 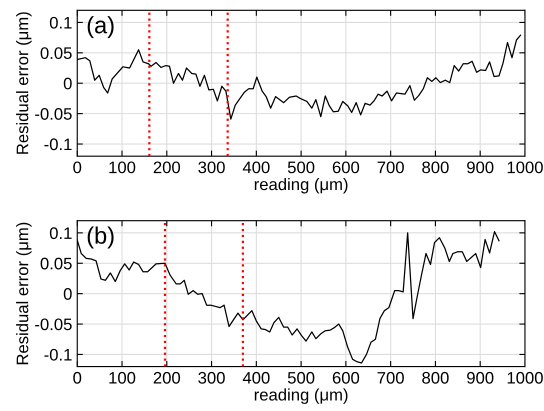 What do you see at coordinates (101, 27) in the screenshot?
I see `annotation: (a)` at bounding box center [101, 27].